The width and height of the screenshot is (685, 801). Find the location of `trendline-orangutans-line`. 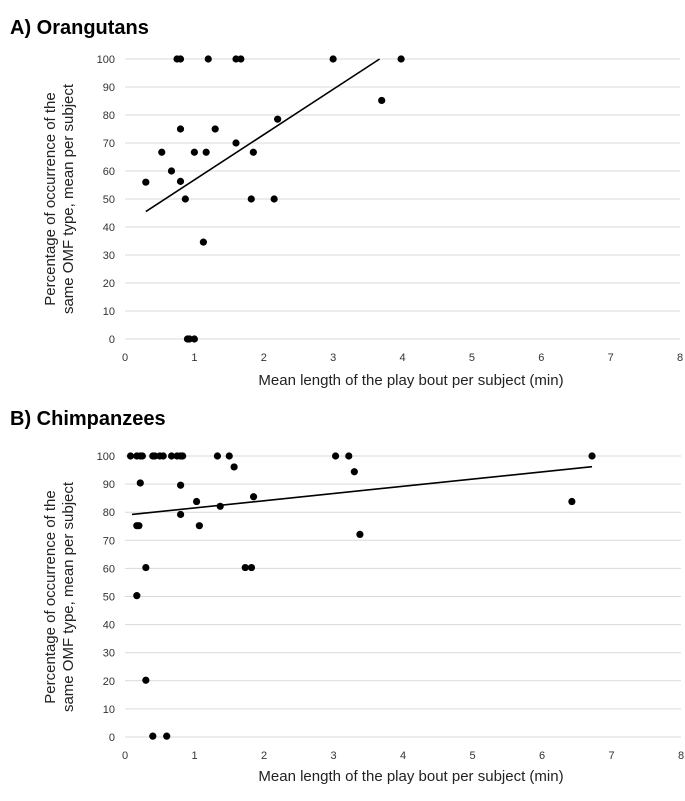

trendline-orangutans-line is located at coordinates (263, 135).